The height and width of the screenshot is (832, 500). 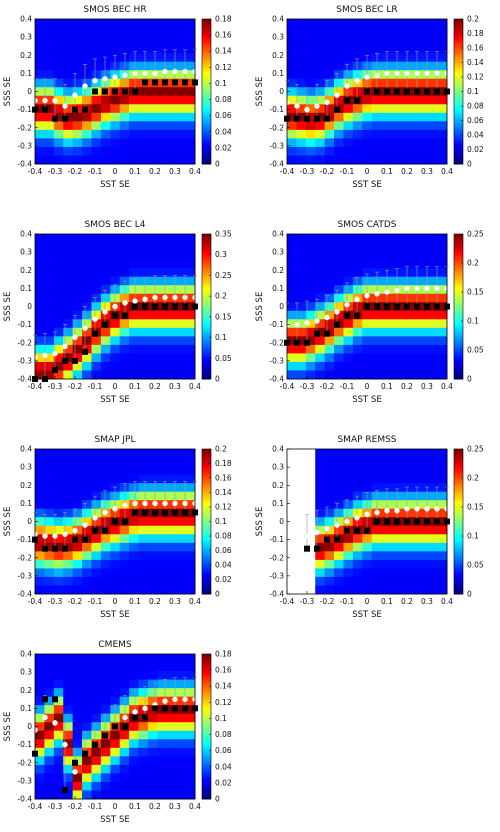 What do you see at coordinates (307, 171) in the screenshot?
I see `x-tick-label: -0.3` at bounding box center [307, 171].